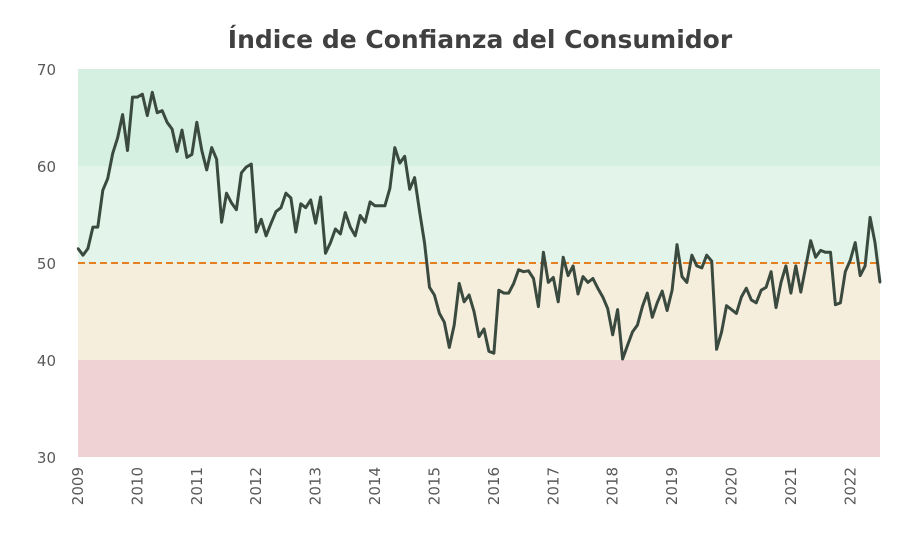 This screenshot has width=900, height=534. Describe the element at coordinates (46, 361) in the screenshot. I see `y-tick-label: 40` at that location.